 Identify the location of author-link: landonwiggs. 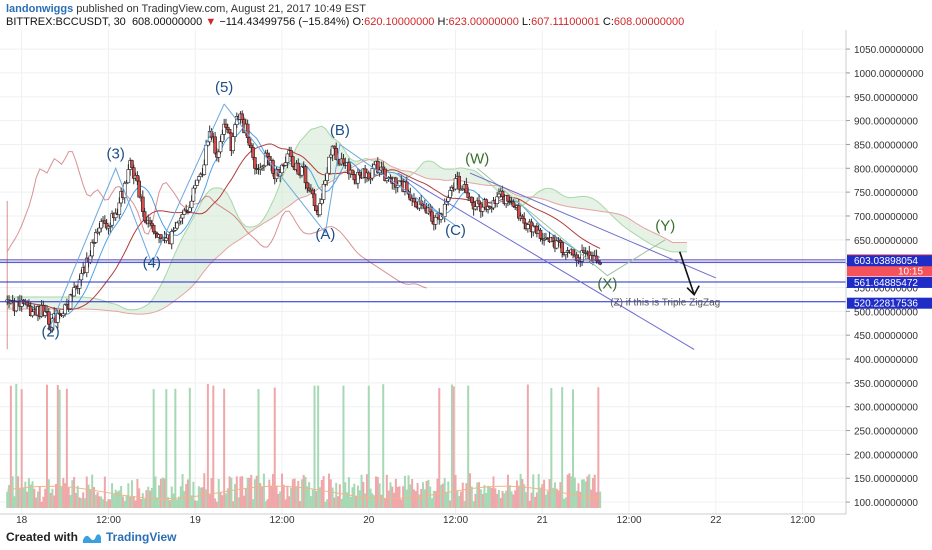
(40, 9).